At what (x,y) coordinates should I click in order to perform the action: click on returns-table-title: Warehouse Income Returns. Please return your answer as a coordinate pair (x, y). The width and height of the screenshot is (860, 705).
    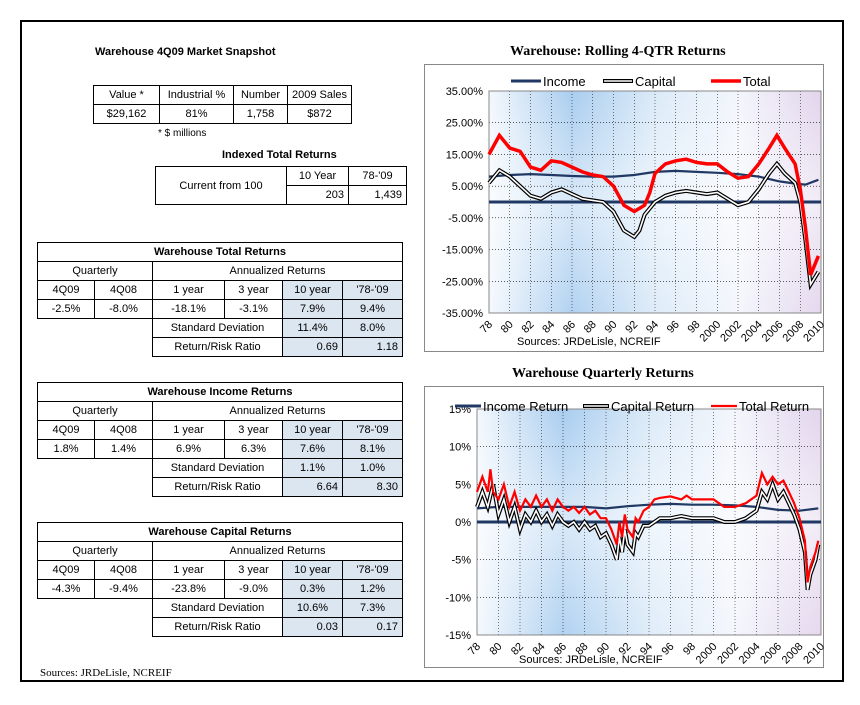
    Looking at the image, I should click on (220, 392).